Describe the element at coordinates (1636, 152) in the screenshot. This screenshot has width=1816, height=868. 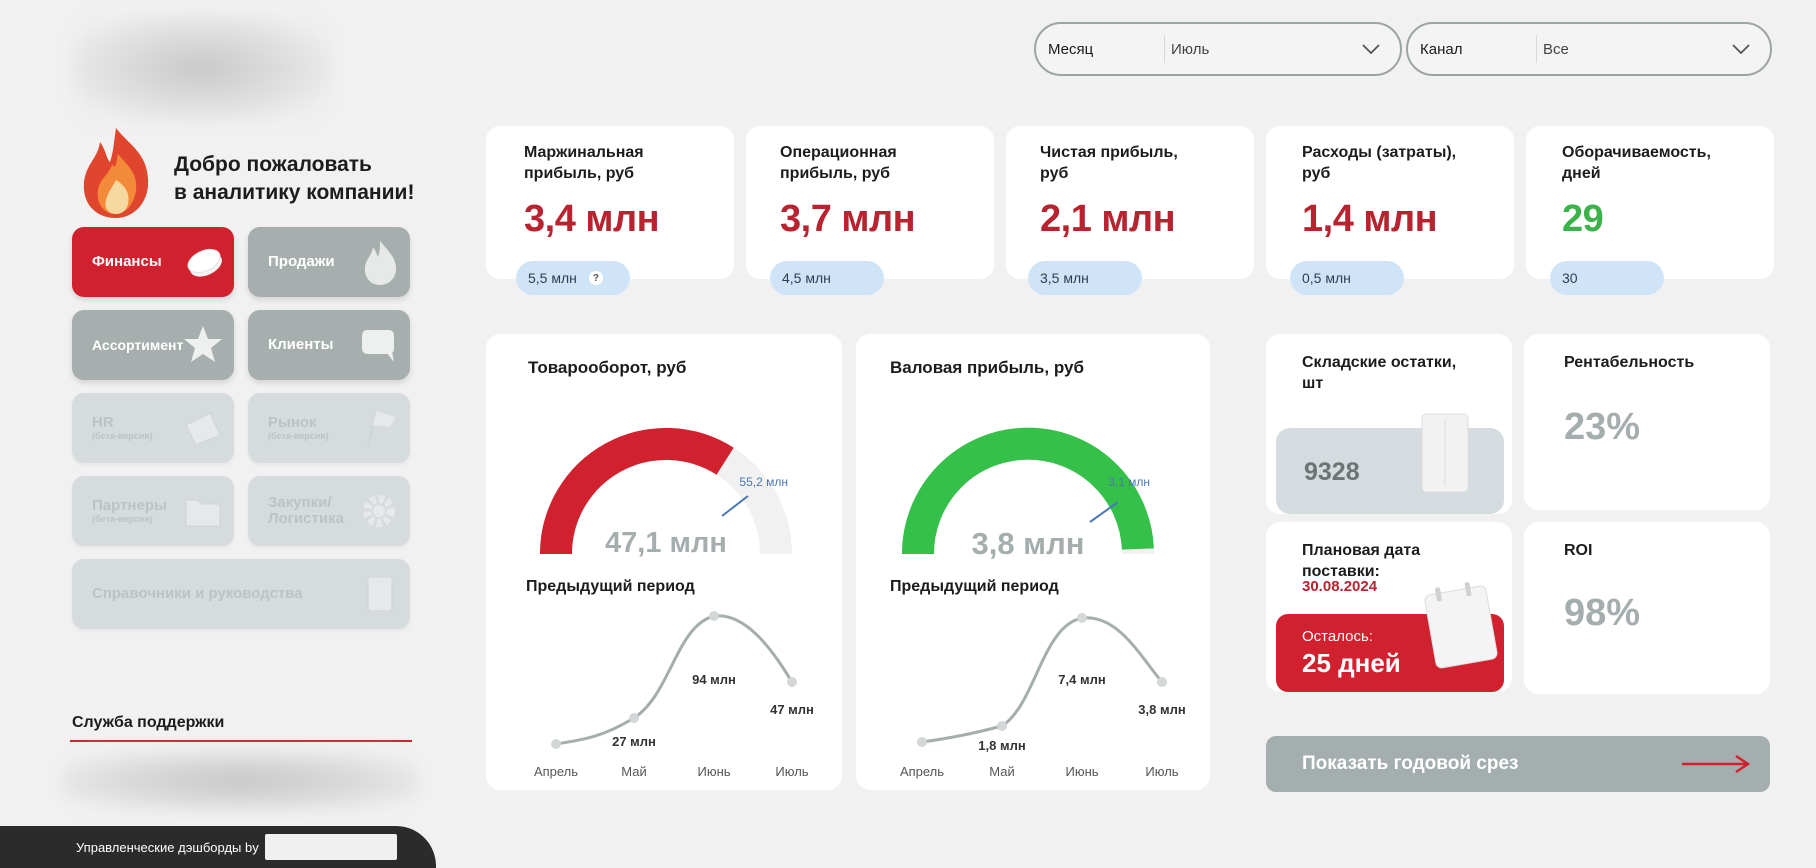
I see `kpi-title-line-1: Оборачиваемость,` at that location.